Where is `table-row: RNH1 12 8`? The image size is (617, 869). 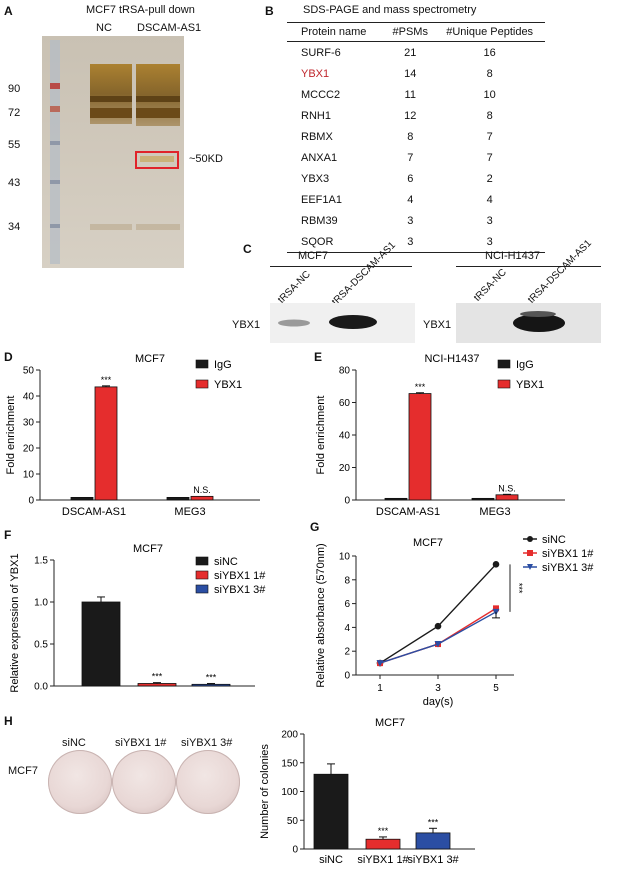 table-row: RNH1 12 8 is located at coordinates (416, 115).